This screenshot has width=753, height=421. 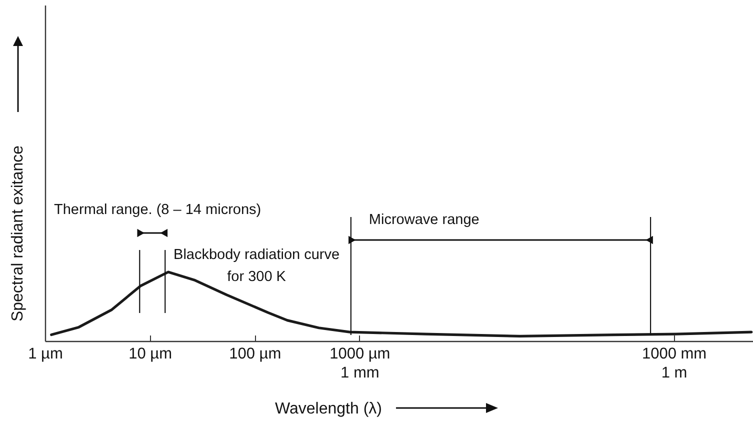 What do you see at coordinates (45, 354) in the screenshot?
I see `x-tick-label: 1 µm` at bounding box center [45, 354].